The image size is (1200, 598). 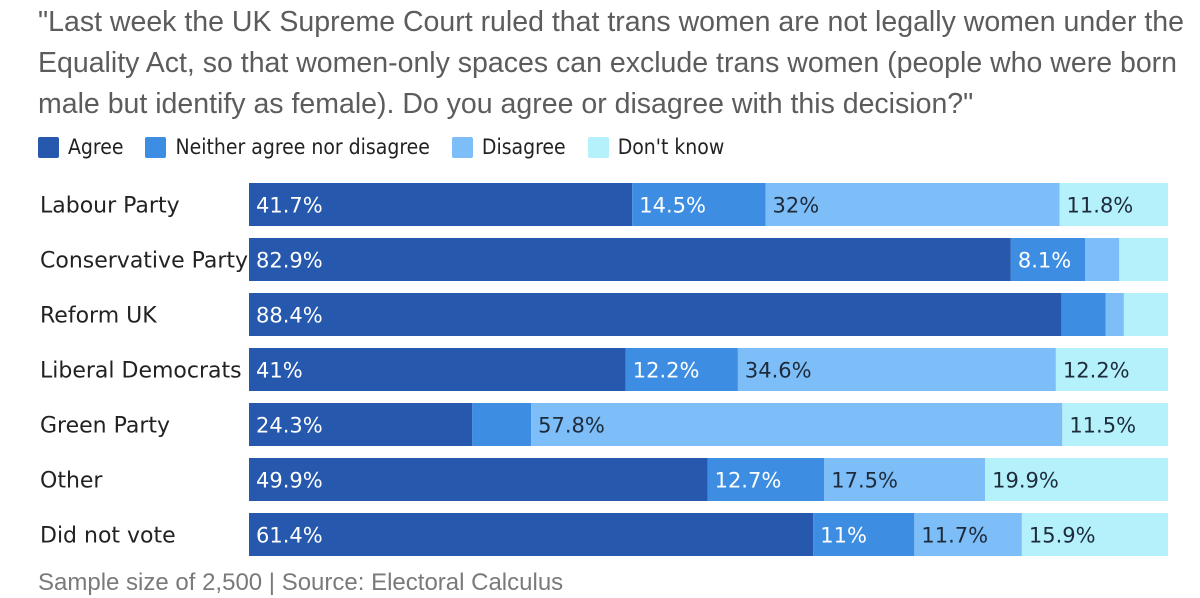 I want to click on bar-segment-green-party-neither, so click(x=502, y=424).